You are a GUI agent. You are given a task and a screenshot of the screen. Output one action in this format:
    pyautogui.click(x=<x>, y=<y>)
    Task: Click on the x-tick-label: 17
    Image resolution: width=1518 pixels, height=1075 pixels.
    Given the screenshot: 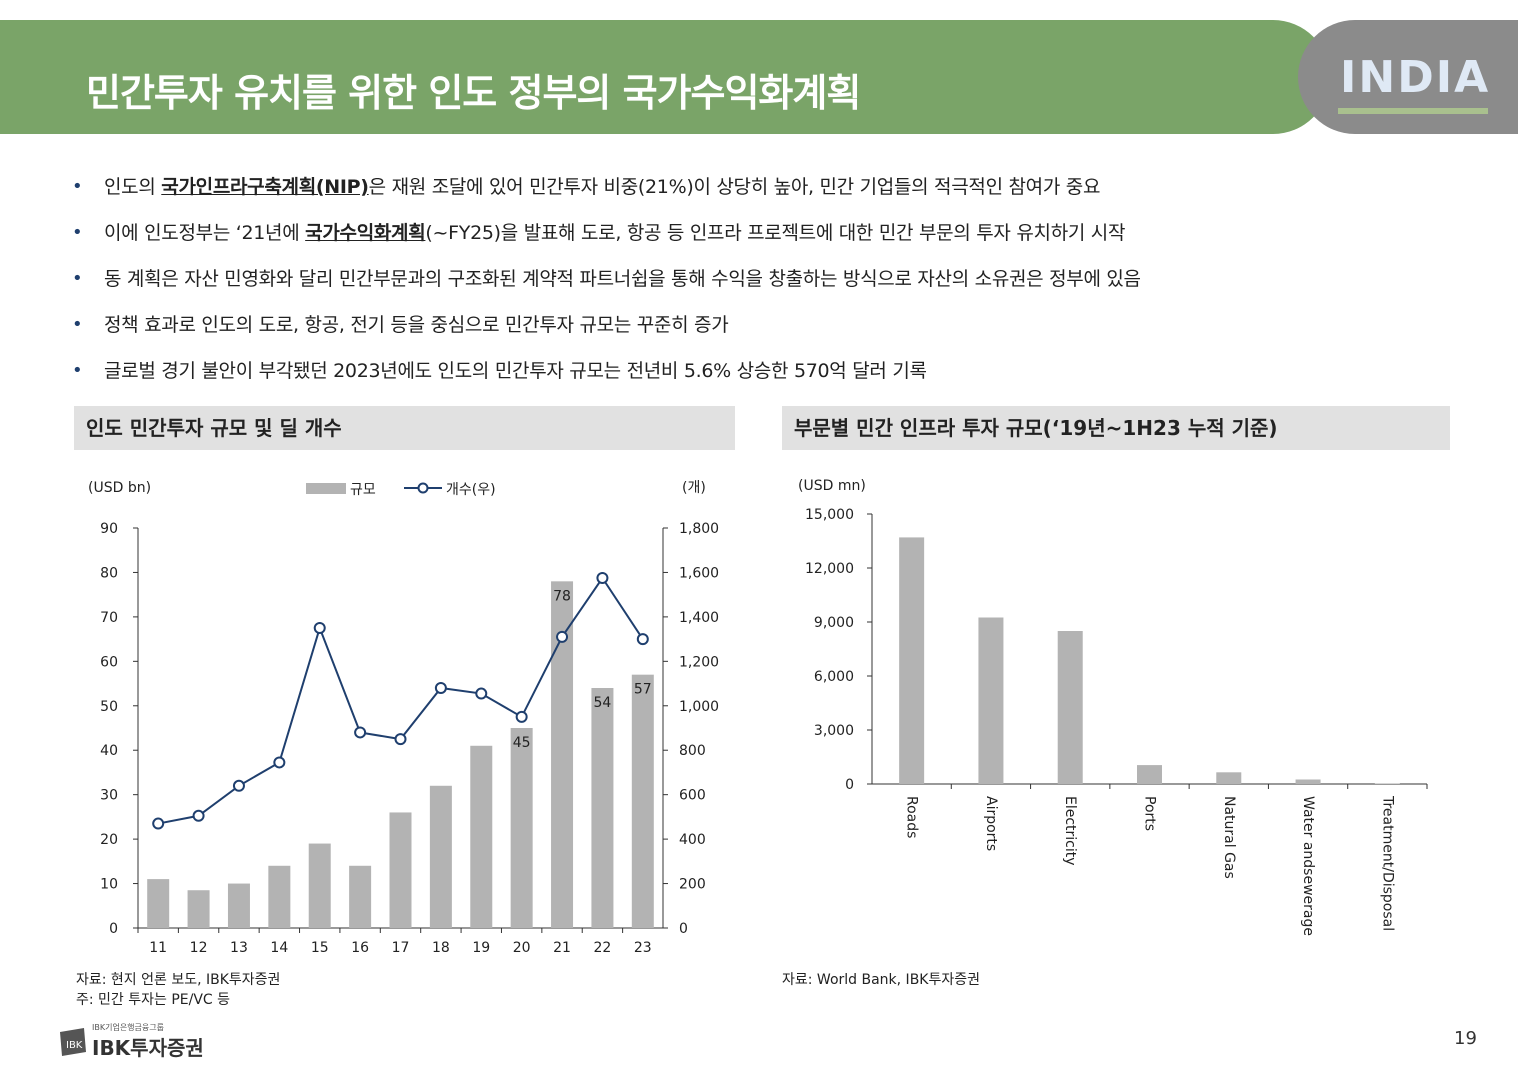 What is the action you would take?
    pyautogui.click(x=401, y=948)
    